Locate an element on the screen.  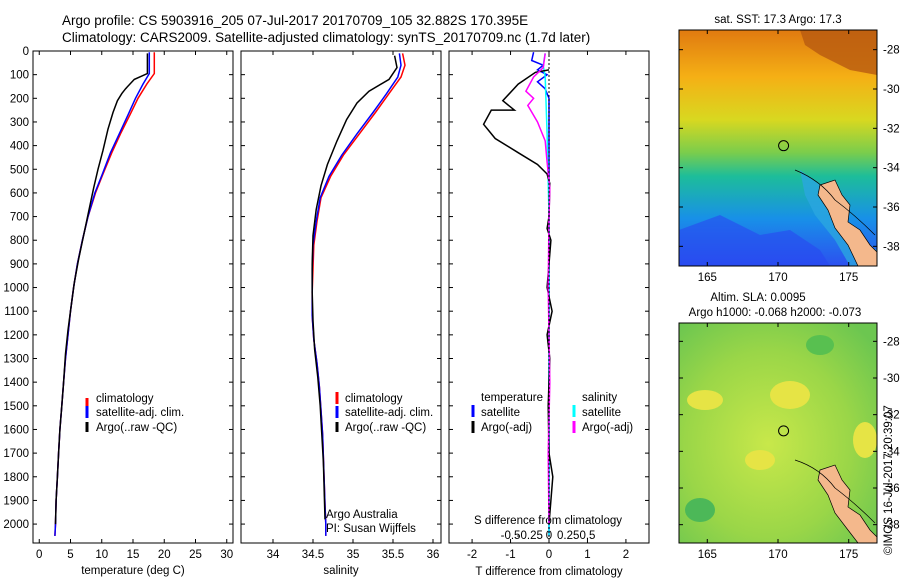
y-tick-label: 600 is located at coordinates (19, 194).